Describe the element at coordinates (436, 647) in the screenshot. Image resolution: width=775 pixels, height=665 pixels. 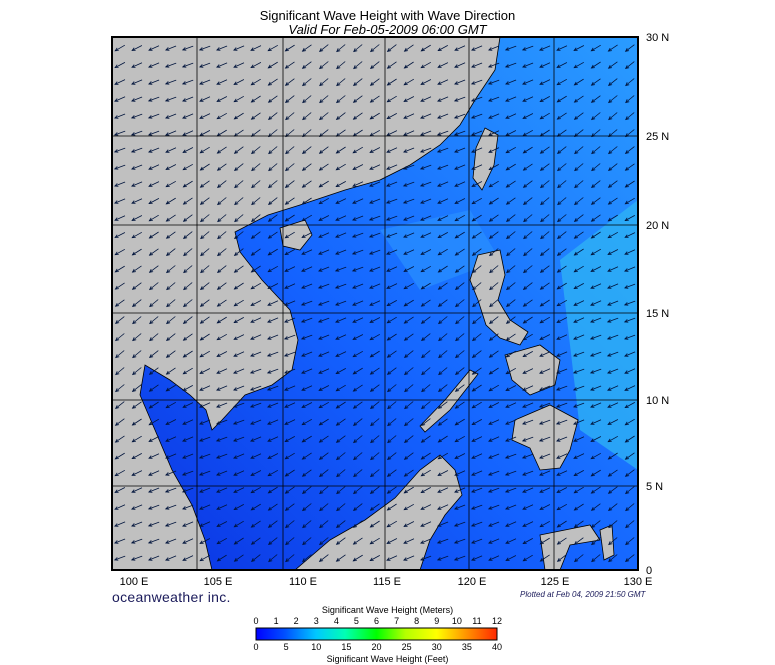
I see `colorbar-feet-tick: 30` at that location.